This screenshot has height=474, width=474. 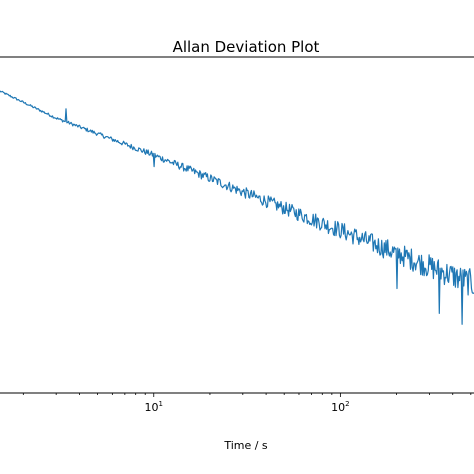 What do you see at coordinates (245, 445) in the screenshot?
I see `x-axis-label: Time / s` at bounding box center [245, 445].